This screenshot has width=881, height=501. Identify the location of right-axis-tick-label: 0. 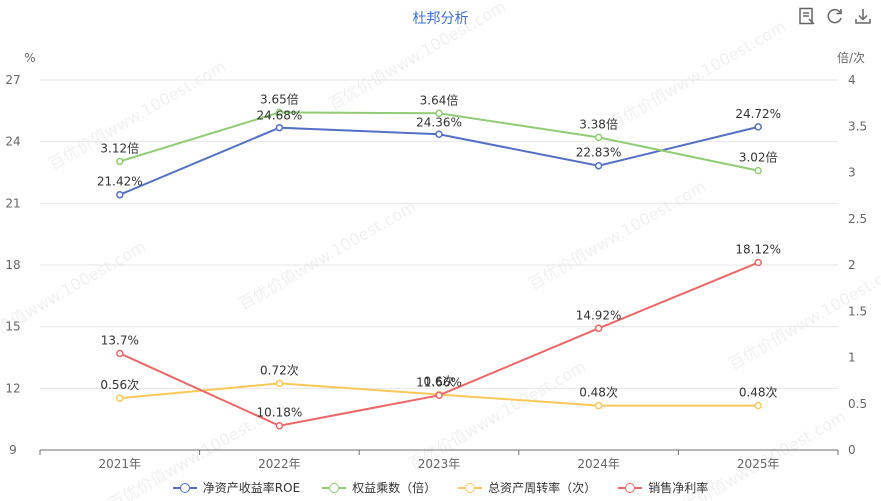
(852, 450).